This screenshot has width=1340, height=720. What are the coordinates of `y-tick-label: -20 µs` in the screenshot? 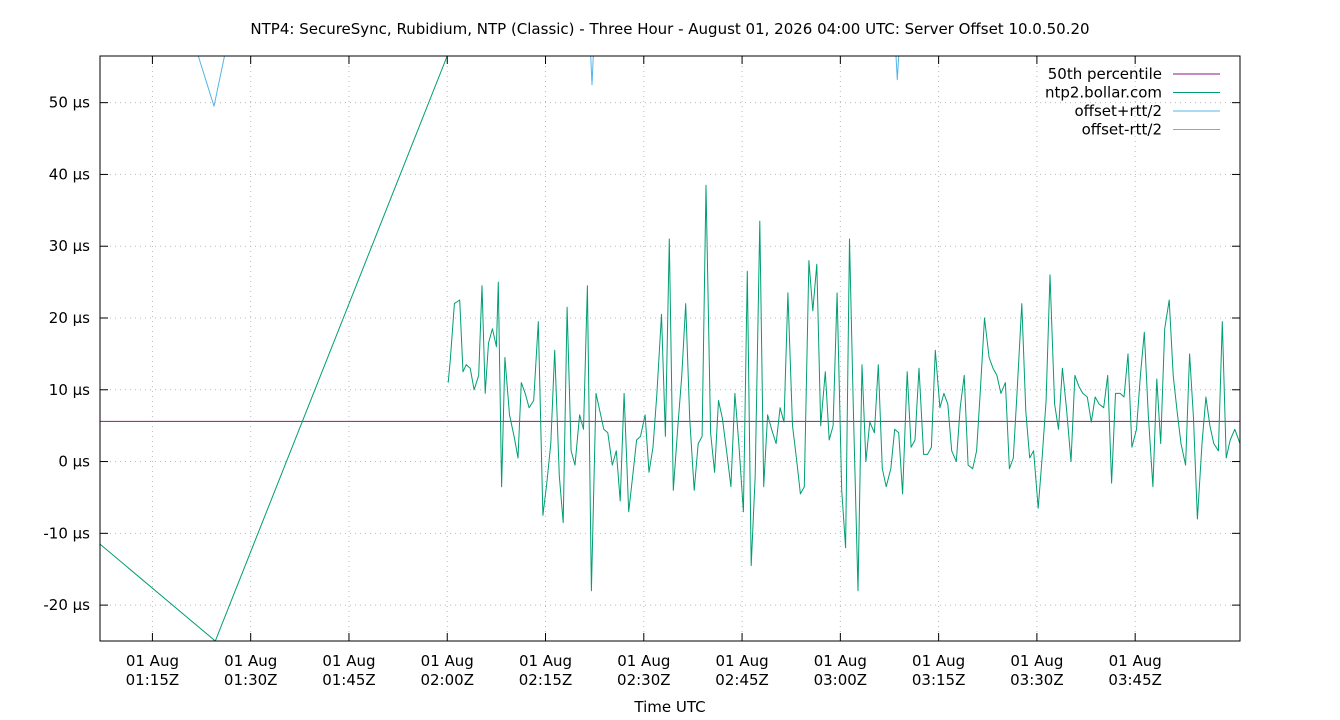 It's located at (66, 605).